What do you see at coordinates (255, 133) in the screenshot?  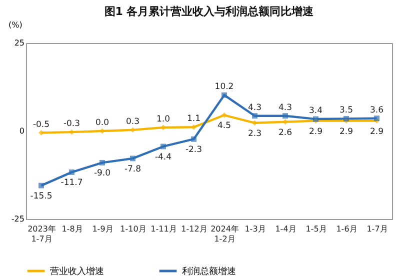 I see `data-label: 2.3` at bounding box center [255, 133].